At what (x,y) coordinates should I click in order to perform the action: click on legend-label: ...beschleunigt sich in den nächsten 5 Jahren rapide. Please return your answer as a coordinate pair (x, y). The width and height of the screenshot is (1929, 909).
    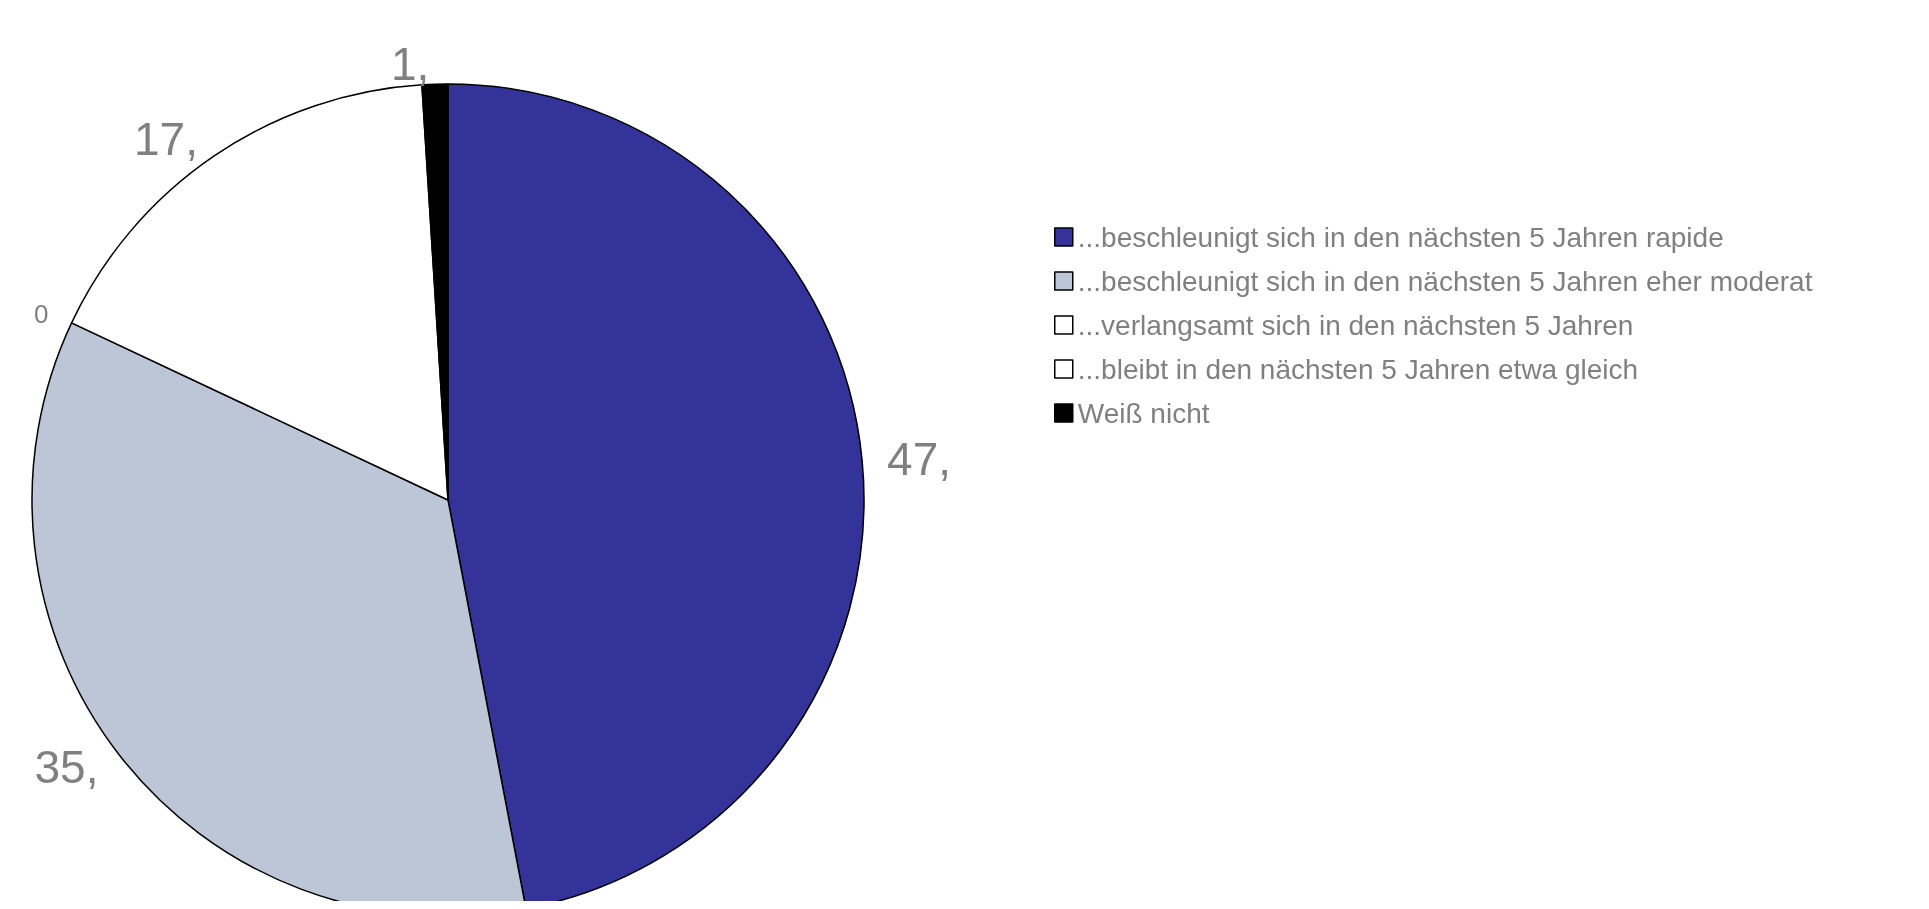
    Looking at the image, I should click on (1400, 237).